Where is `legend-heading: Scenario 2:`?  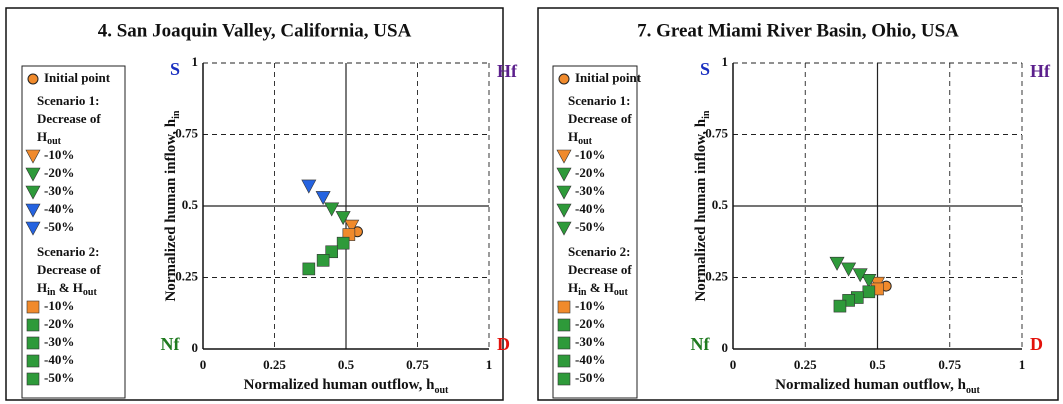 legend-heading: Scenario 2: is located at coordinates (599, 251).